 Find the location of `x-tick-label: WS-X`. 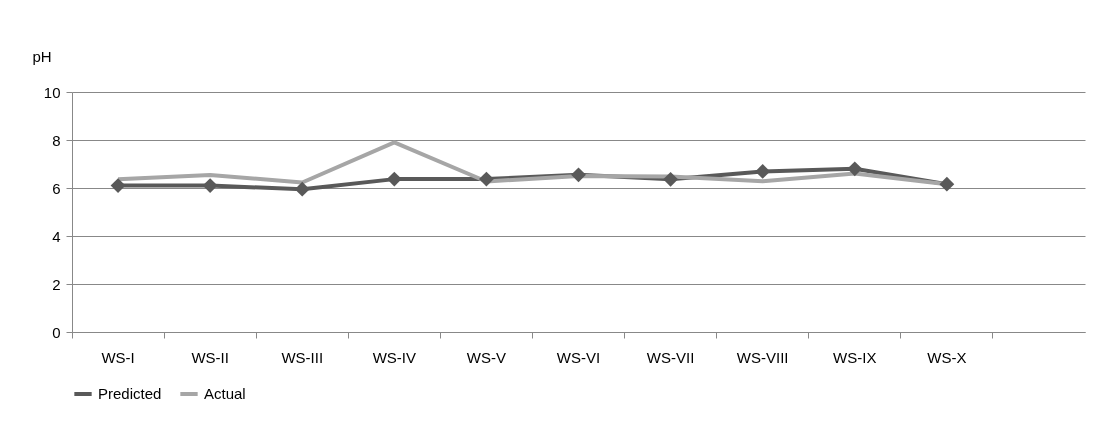

x-tick-label: WS-X is located at coordinates (947, 357).